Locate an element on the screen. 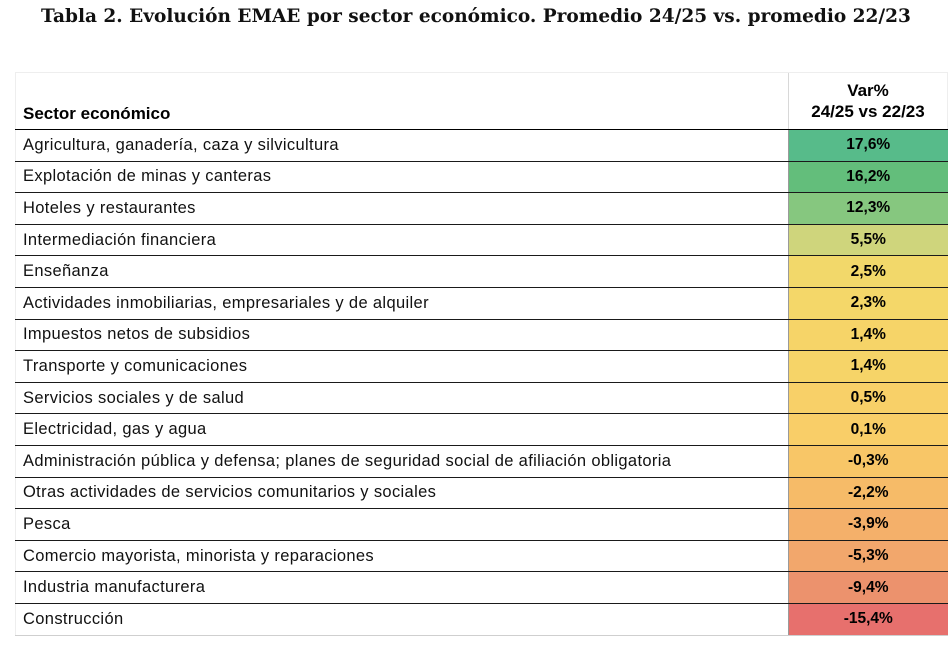 This screenshot has width=952, height=652. variation-value-cell: 0,1% is located at coordinates (868, 429).